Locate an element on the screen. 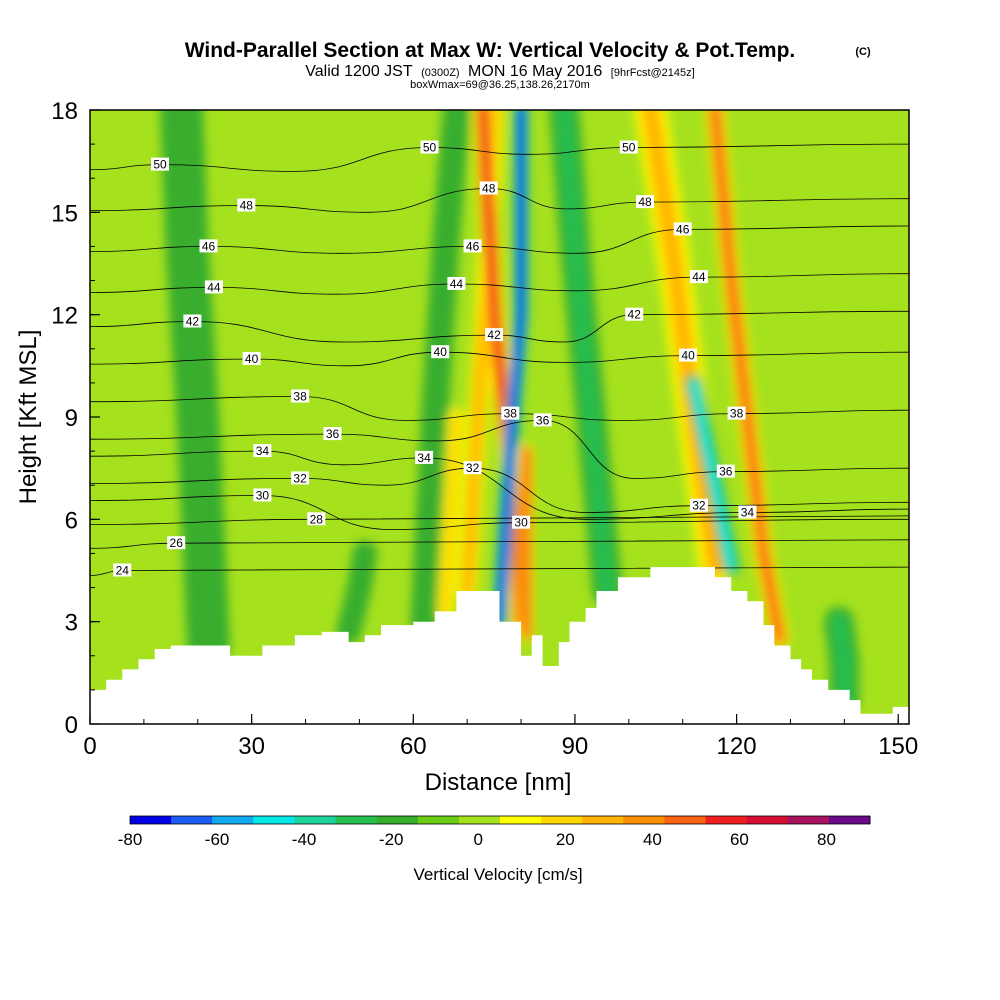  theta-label-42: 42 is located at coordinates (494, 335).